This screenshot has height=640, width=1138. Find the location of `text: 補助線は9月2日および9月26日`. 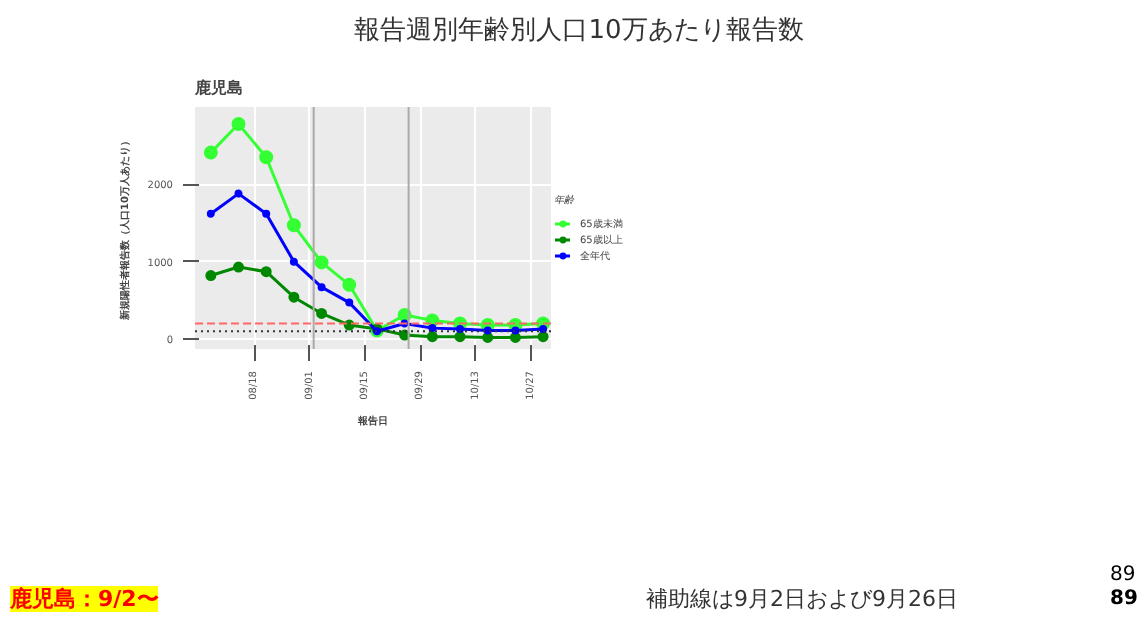

text: 補助線は9月2日および9月26日 is located at coordinates (802, 599).